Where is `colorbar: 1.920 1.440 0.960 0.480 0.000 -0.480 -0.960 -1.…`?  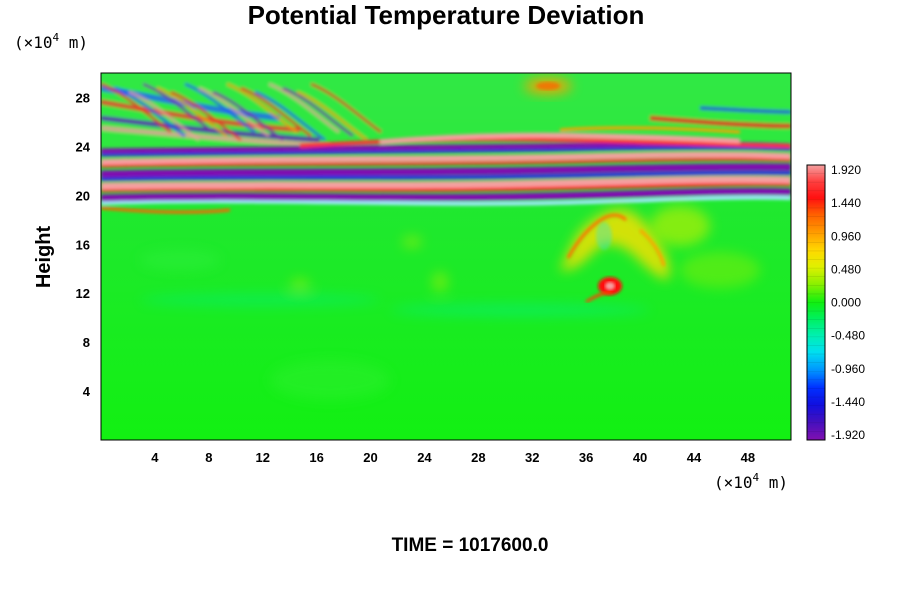 colorbar: 1.920 1.440 0.960 0.480 0.000 -0.480 -0.960 -1.… is located at coordinates (835, 302).